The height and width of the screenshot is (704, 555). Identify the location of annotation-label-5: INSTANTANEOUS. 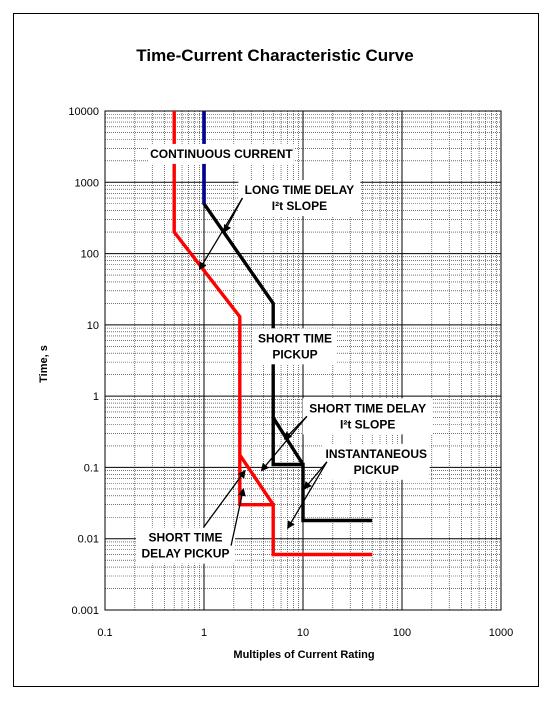
(377, 454).